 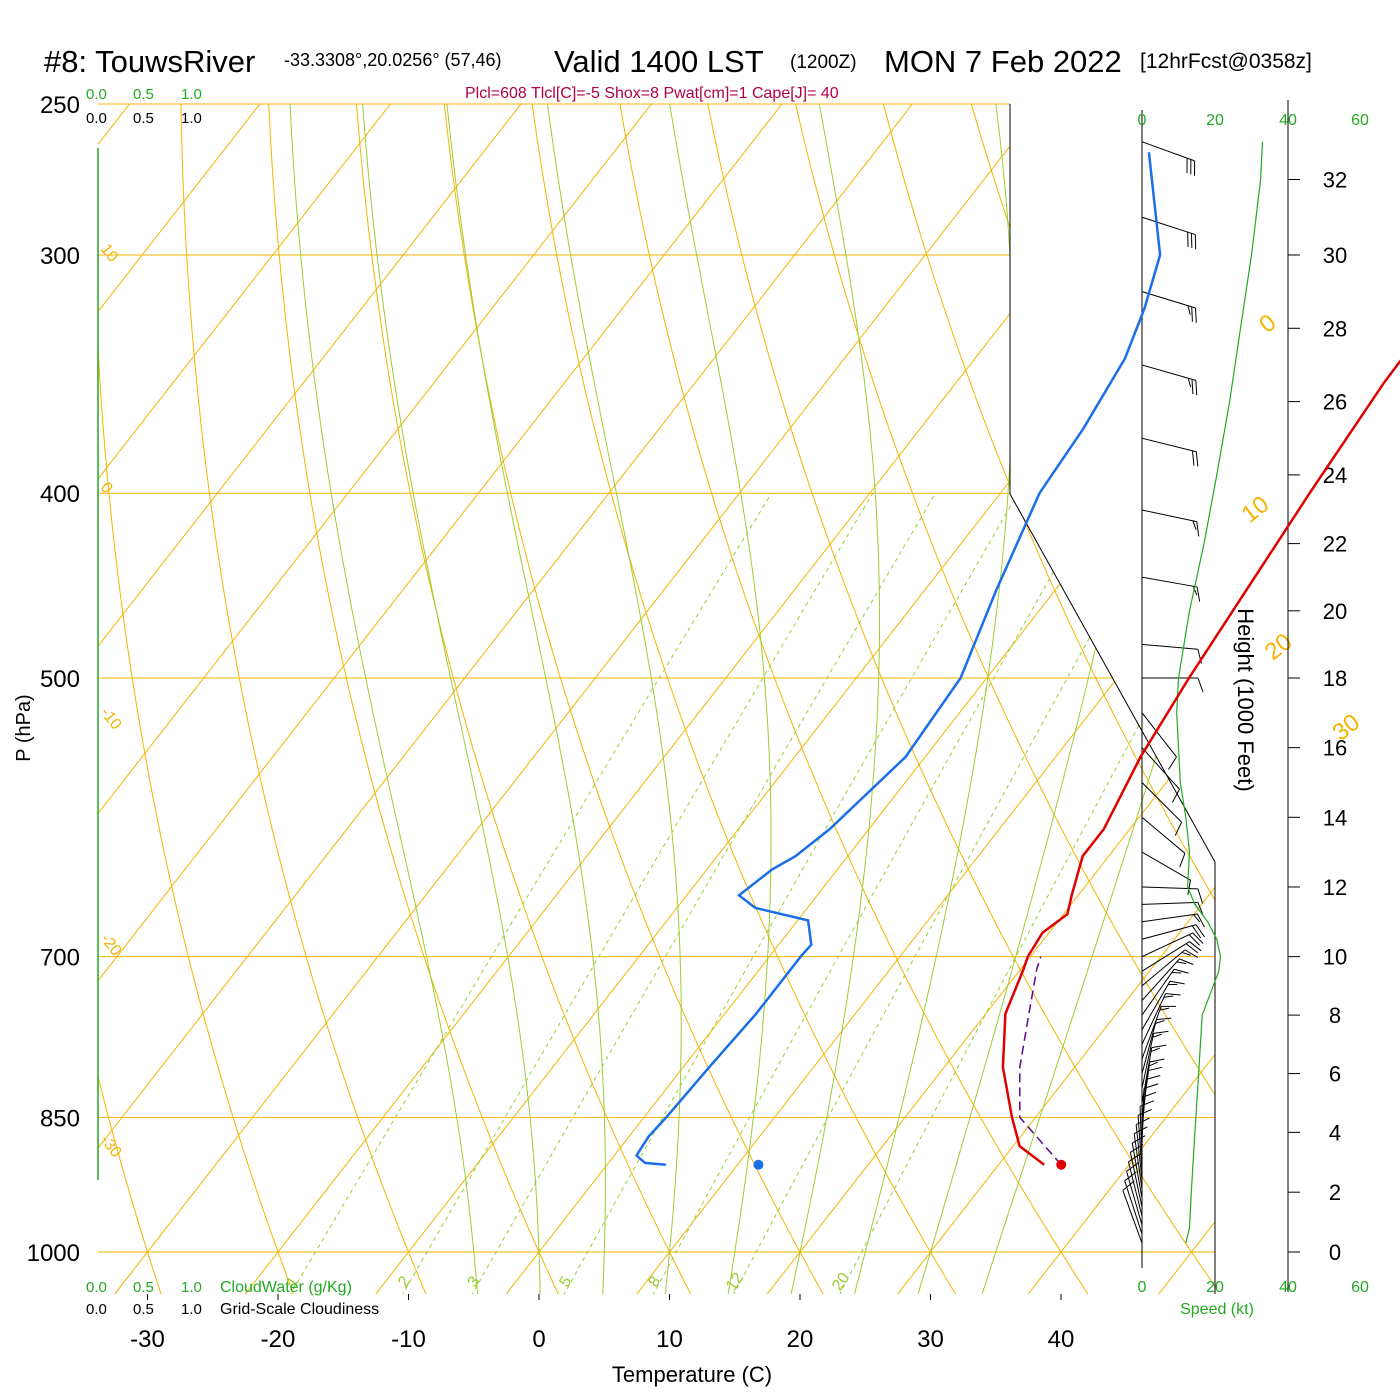 What do you see at coordinates (96, 1287) in the screenshot?
I see `cloudwater-tick-bottom-0: 0.0` at bounding box center [96, 1287].